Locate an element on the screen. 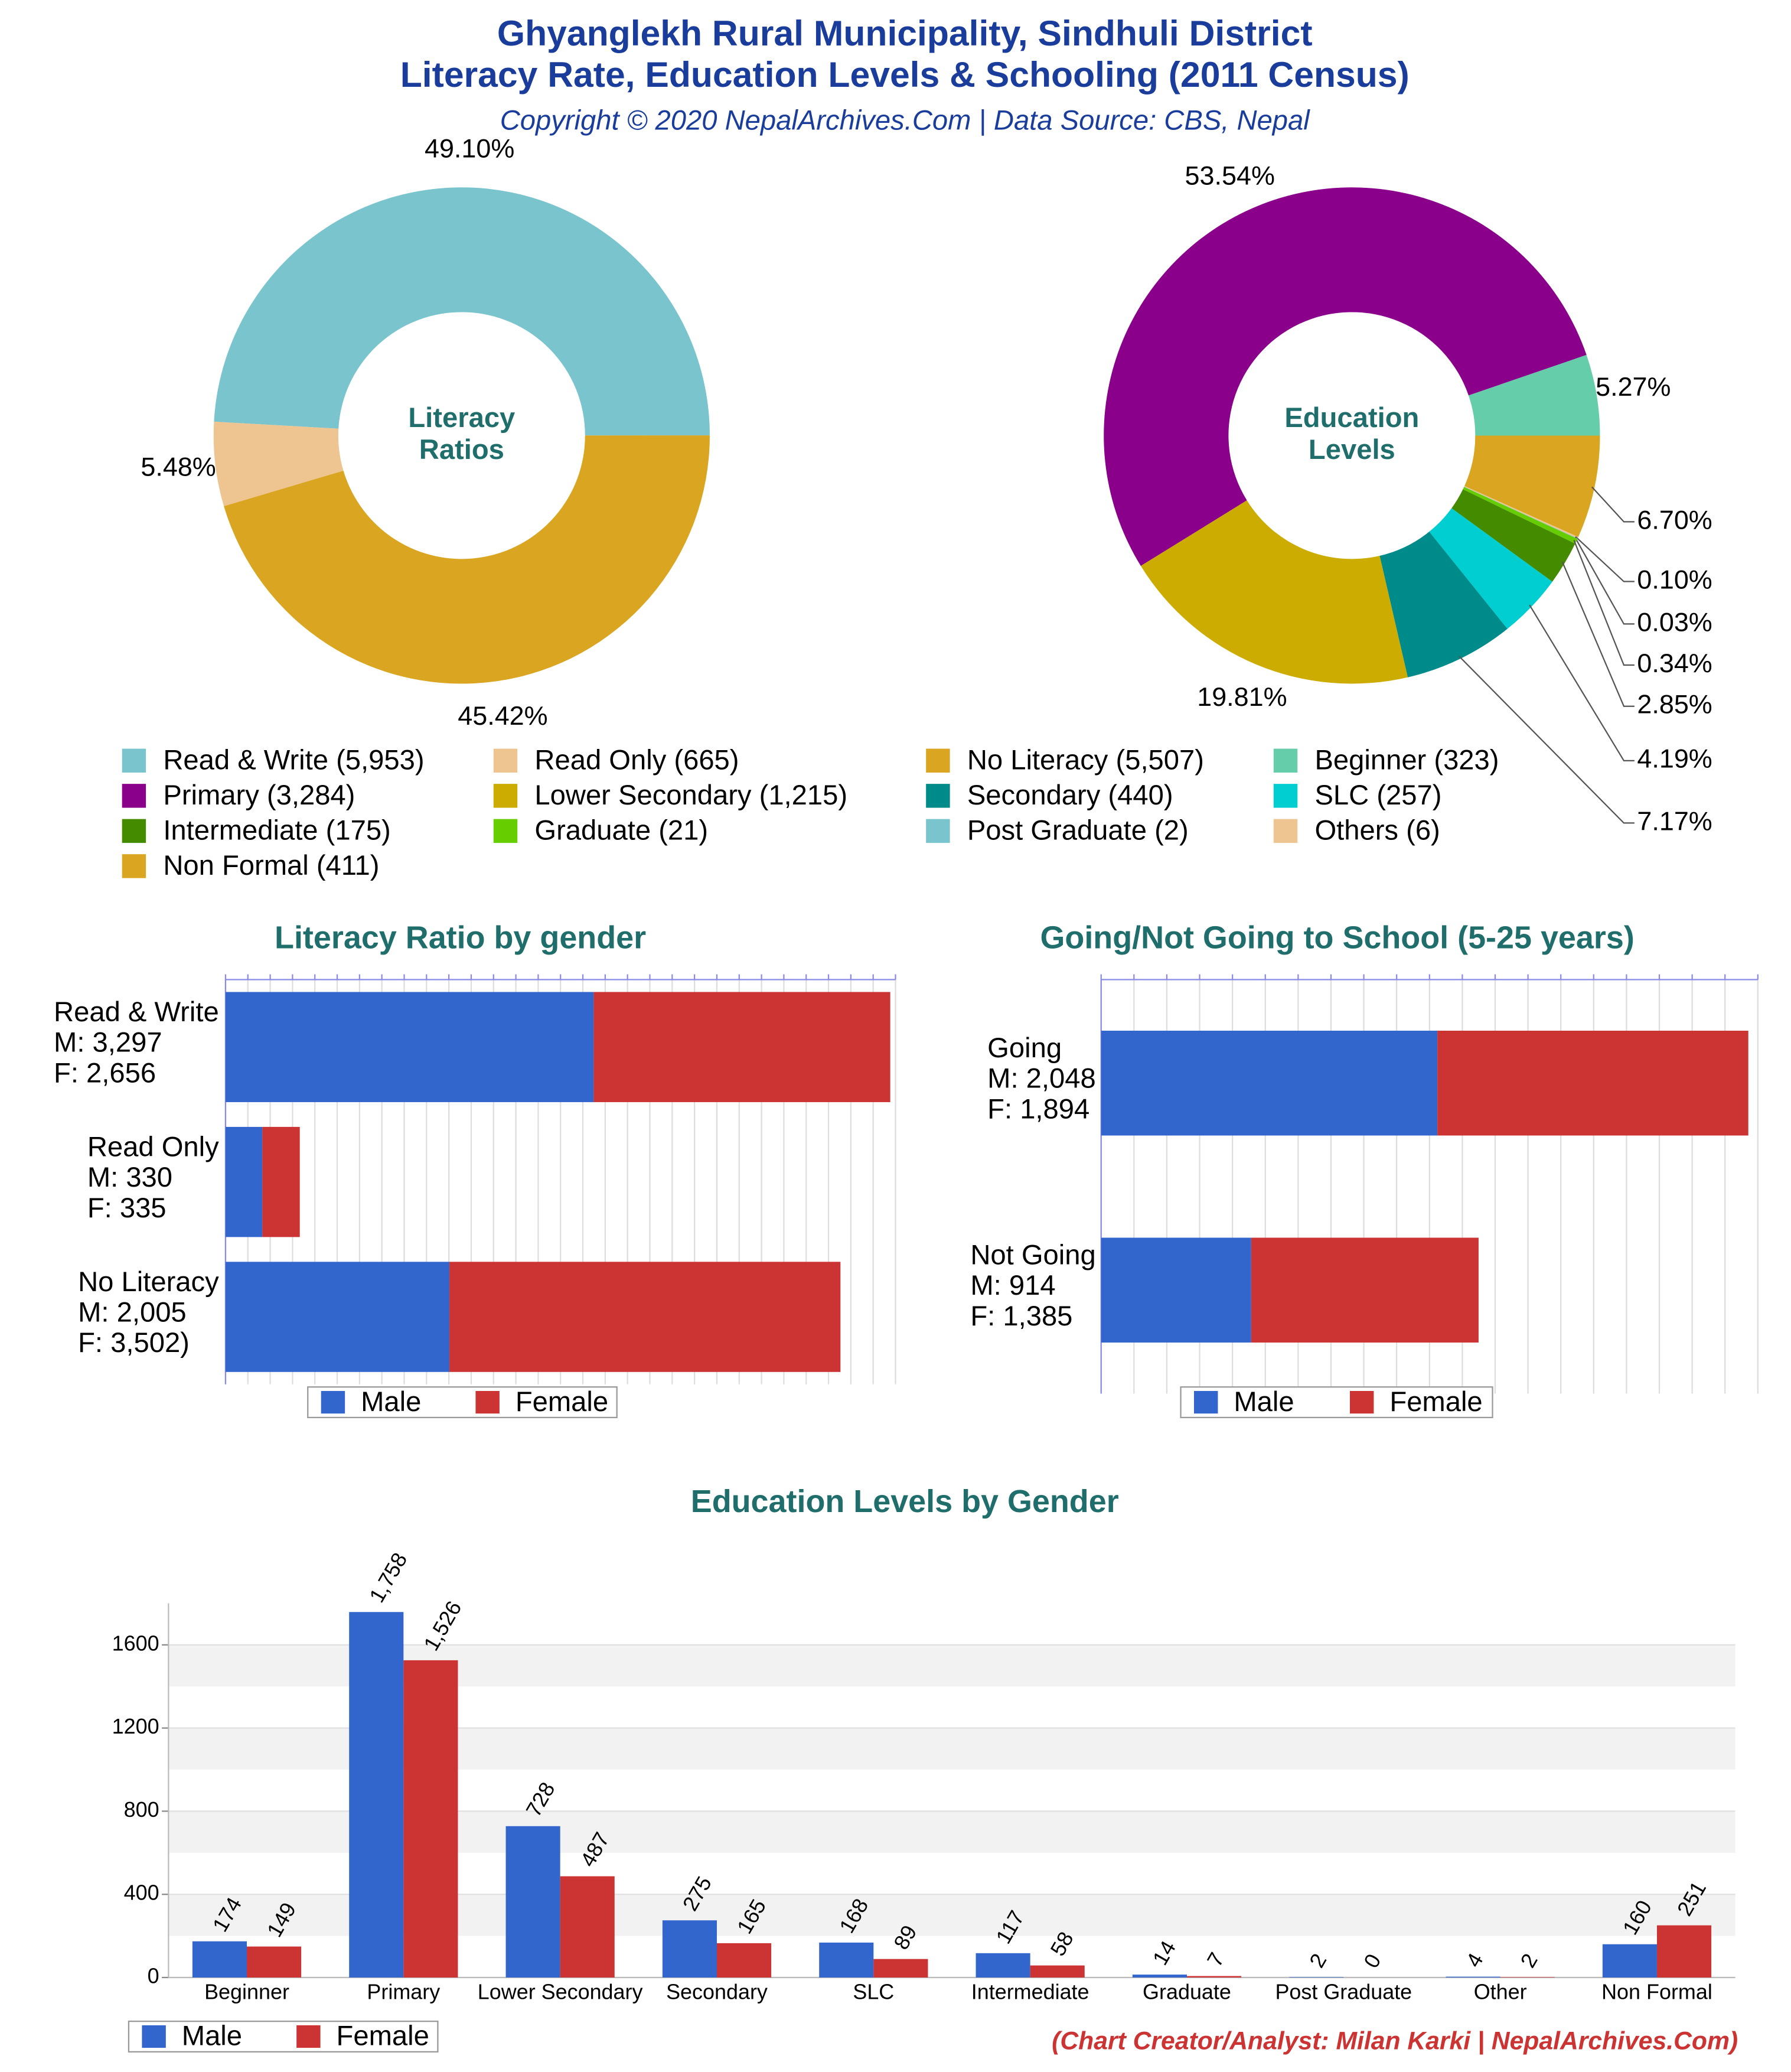  y-tick-label: 800 is located at coordinates (141, 1809).